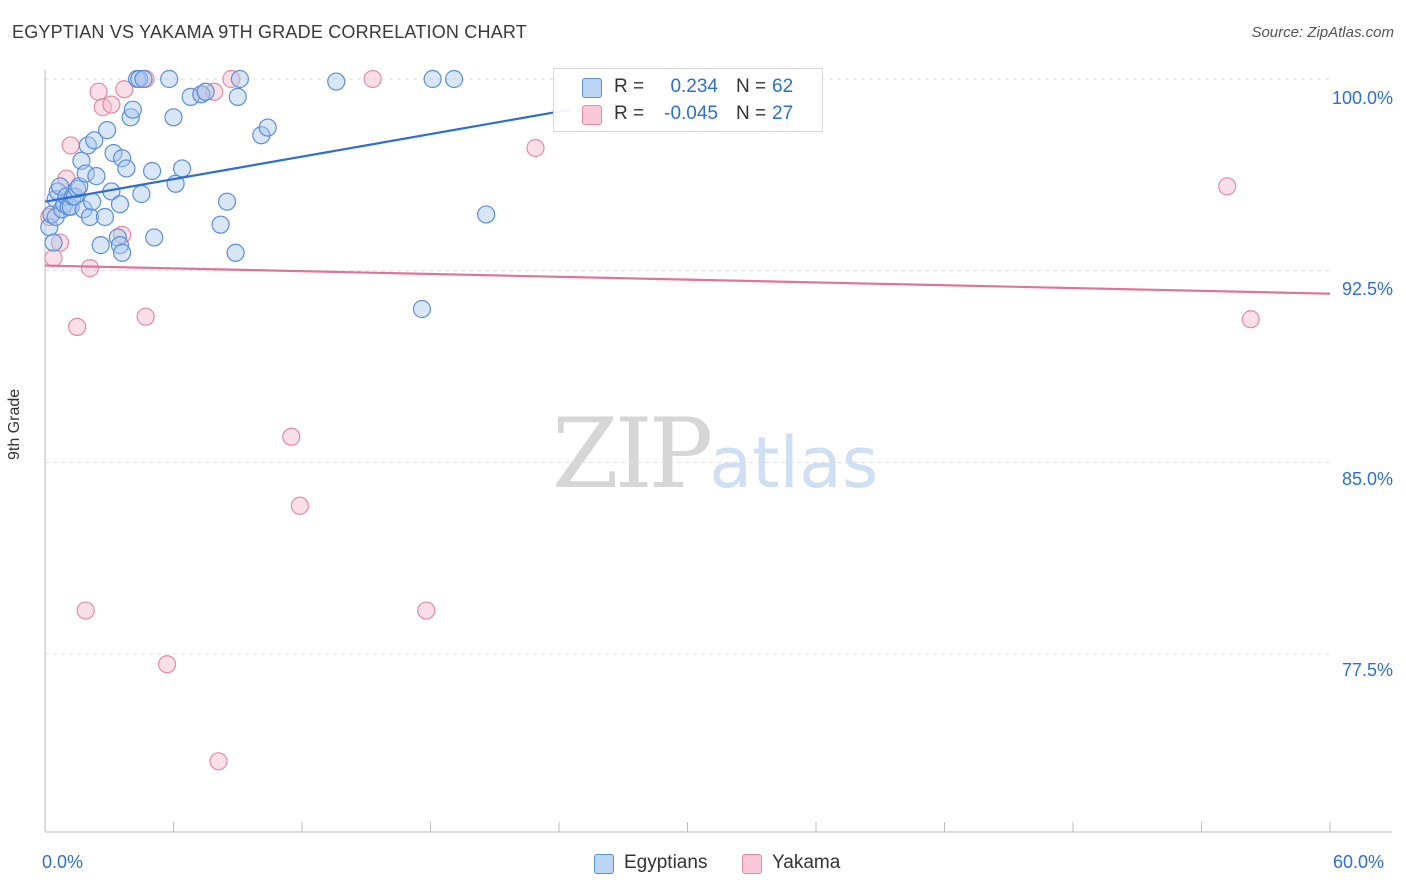  Describe the element at coordinates (694, 86) in the screenshot. I see `legend-r-value: 0.234` at that location.